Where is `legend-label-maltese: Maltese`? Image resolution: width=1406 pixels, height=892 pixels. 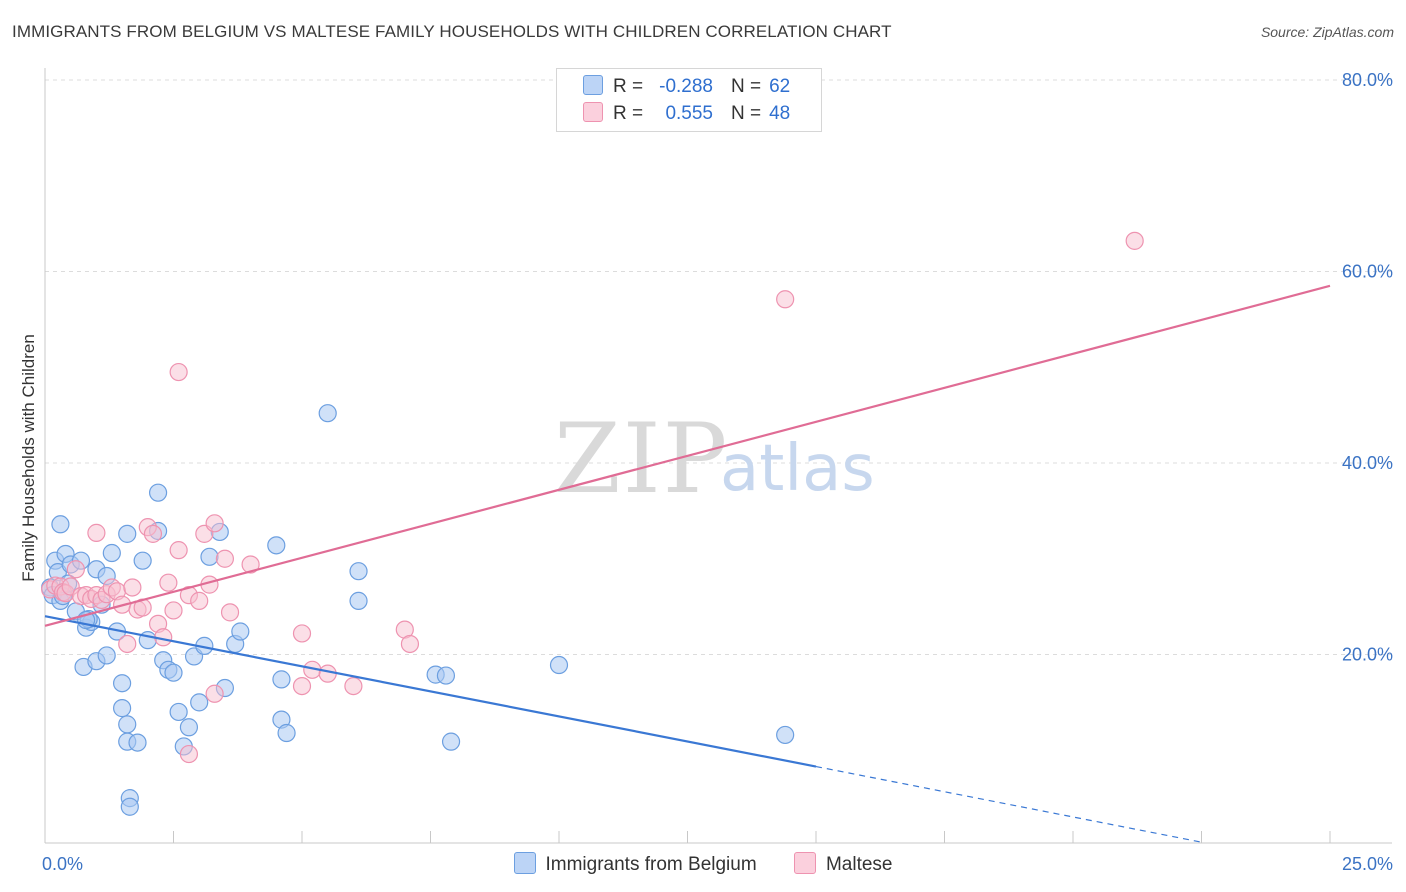 legend-label-maltese: Maltese is located at coordinates (859, 864).